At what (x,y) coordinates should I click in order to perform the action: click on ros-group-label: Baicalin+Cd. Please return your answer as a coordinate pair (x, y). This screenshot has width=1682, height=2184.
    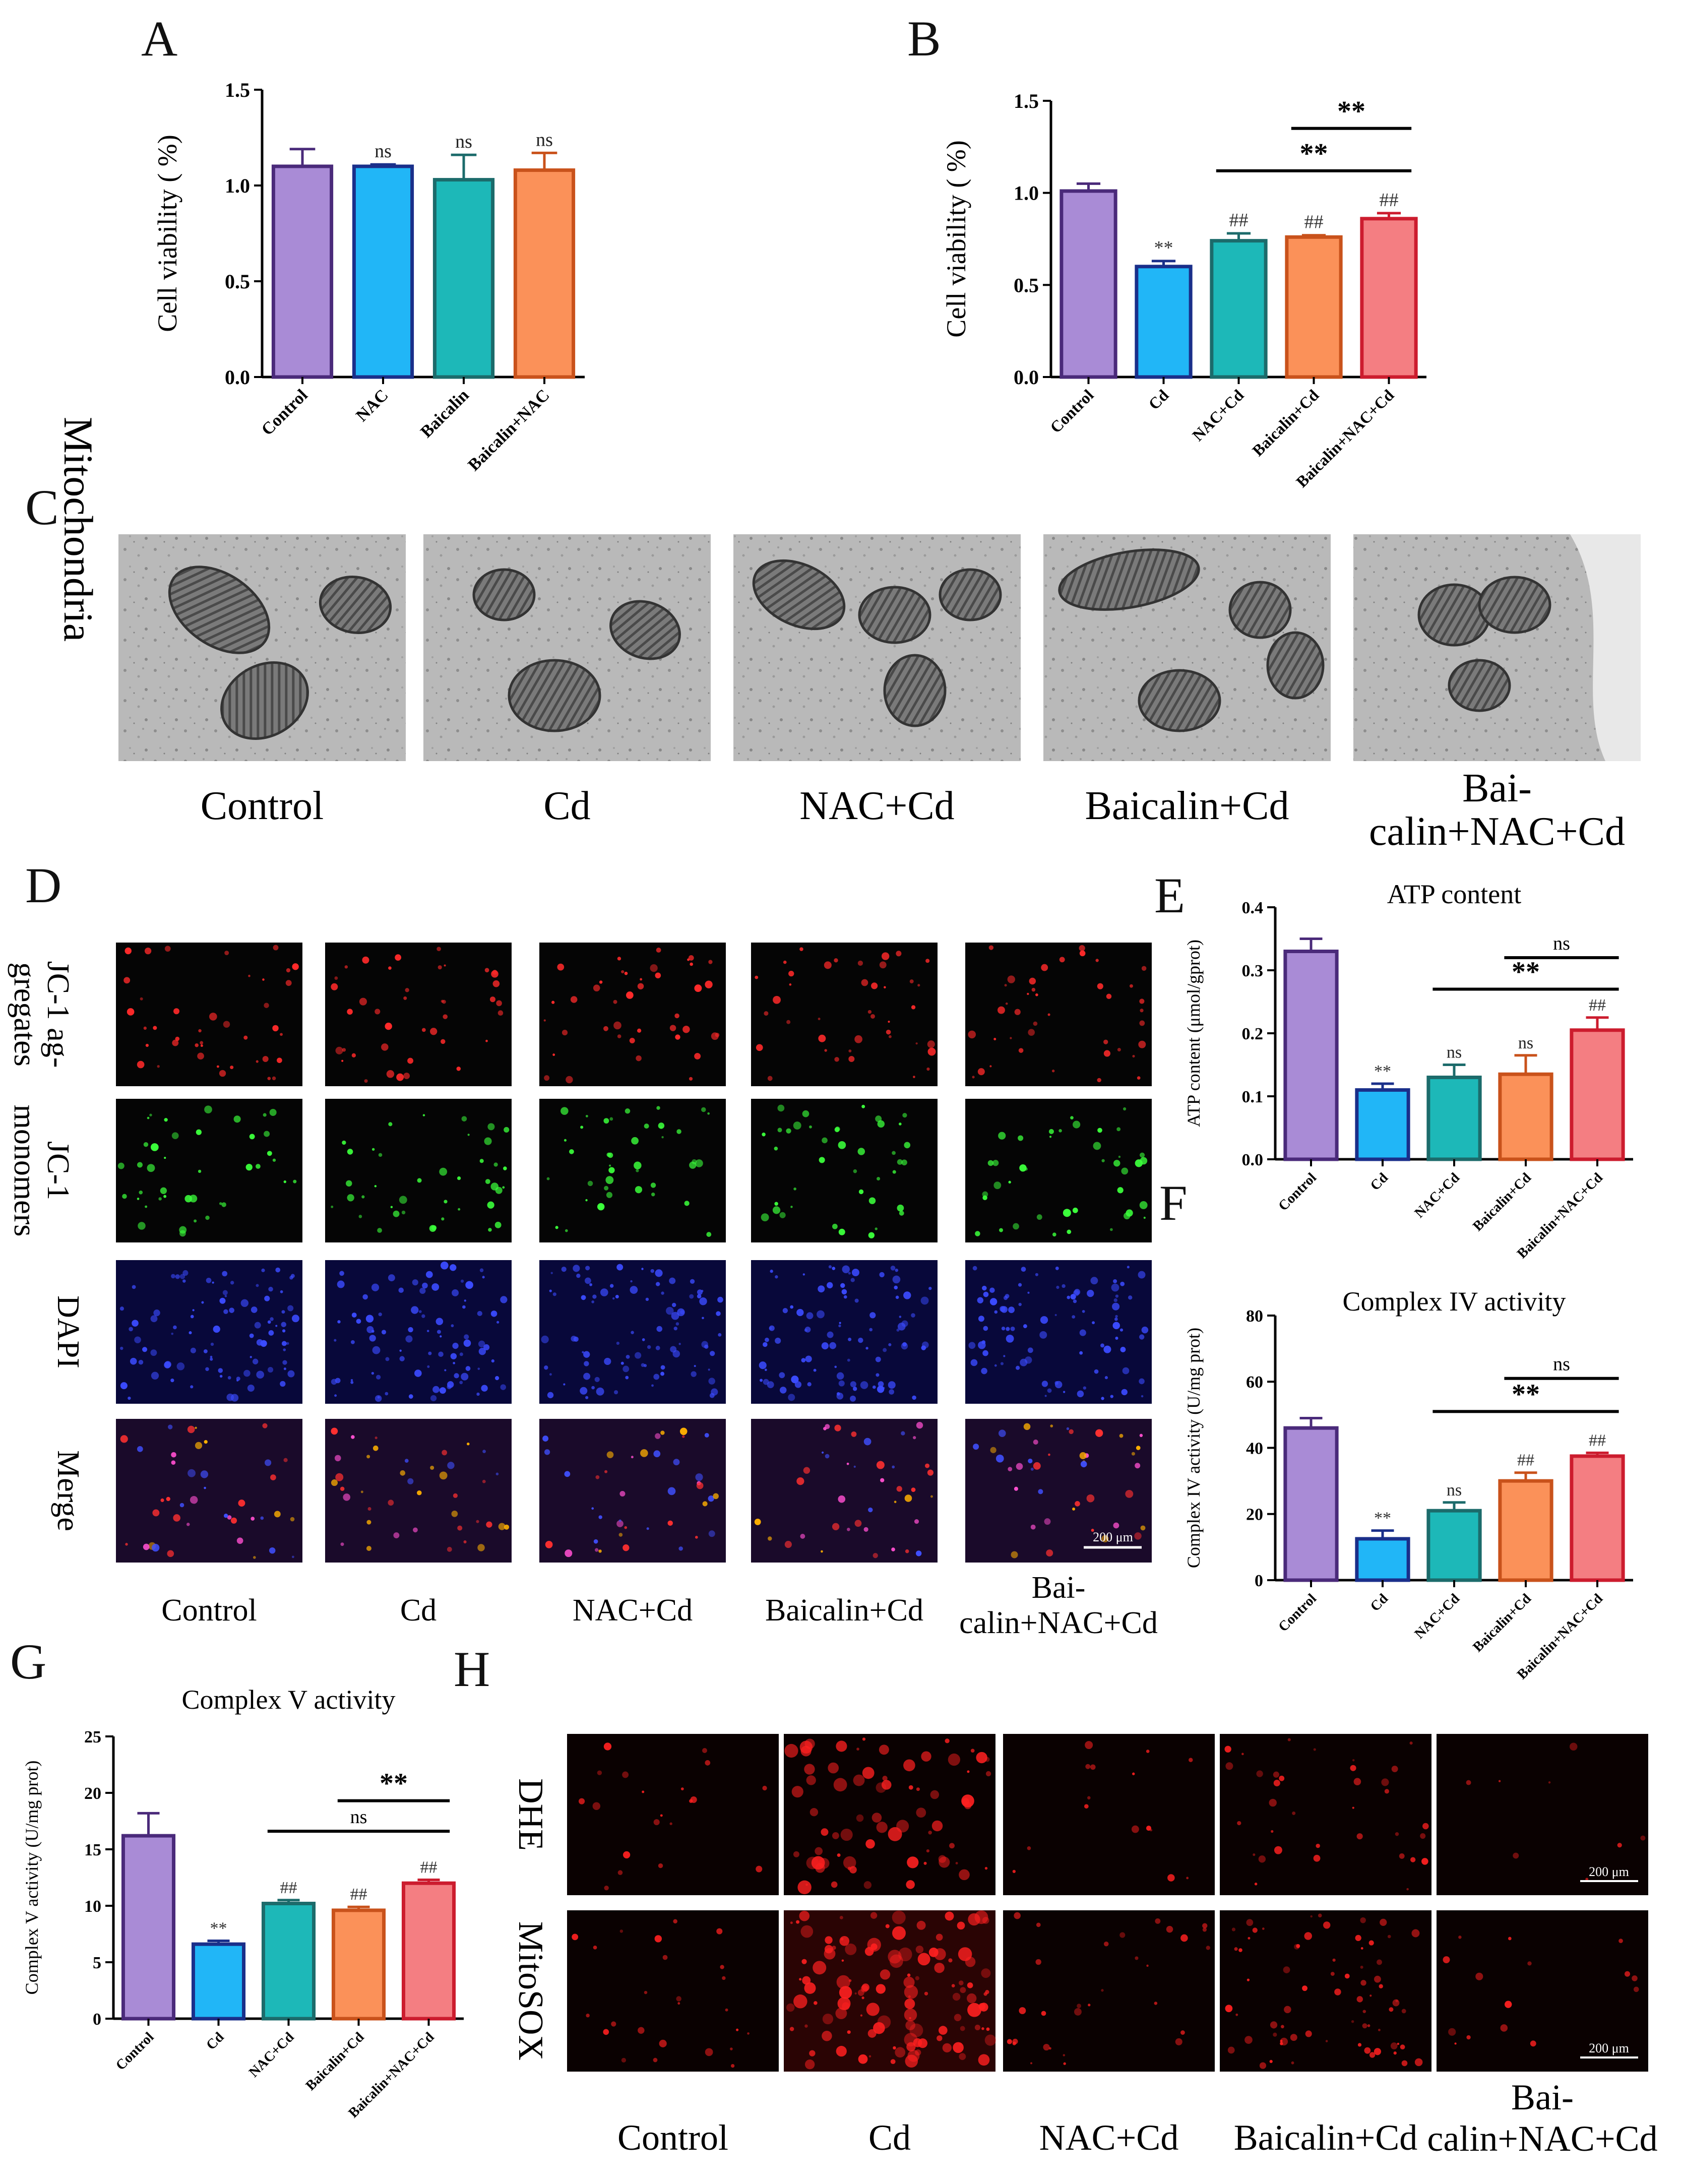
    Looking at the image, I should click on (1326, 2138).